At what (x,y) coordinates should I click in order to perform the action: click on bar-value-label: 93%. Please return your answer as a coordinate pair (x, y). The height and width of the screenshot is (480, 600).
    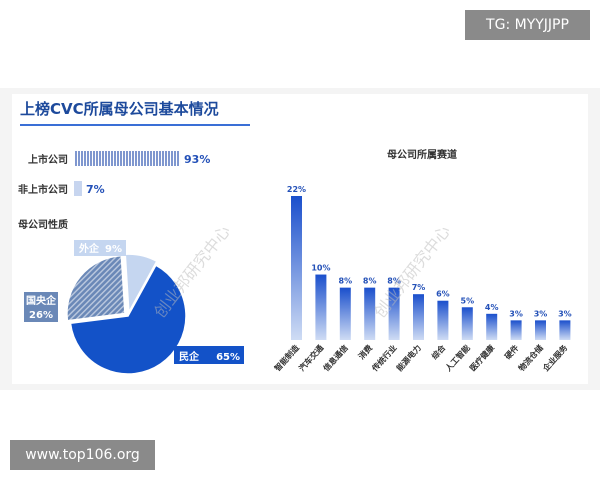
    Looking at the image, I should click on (197, 159).